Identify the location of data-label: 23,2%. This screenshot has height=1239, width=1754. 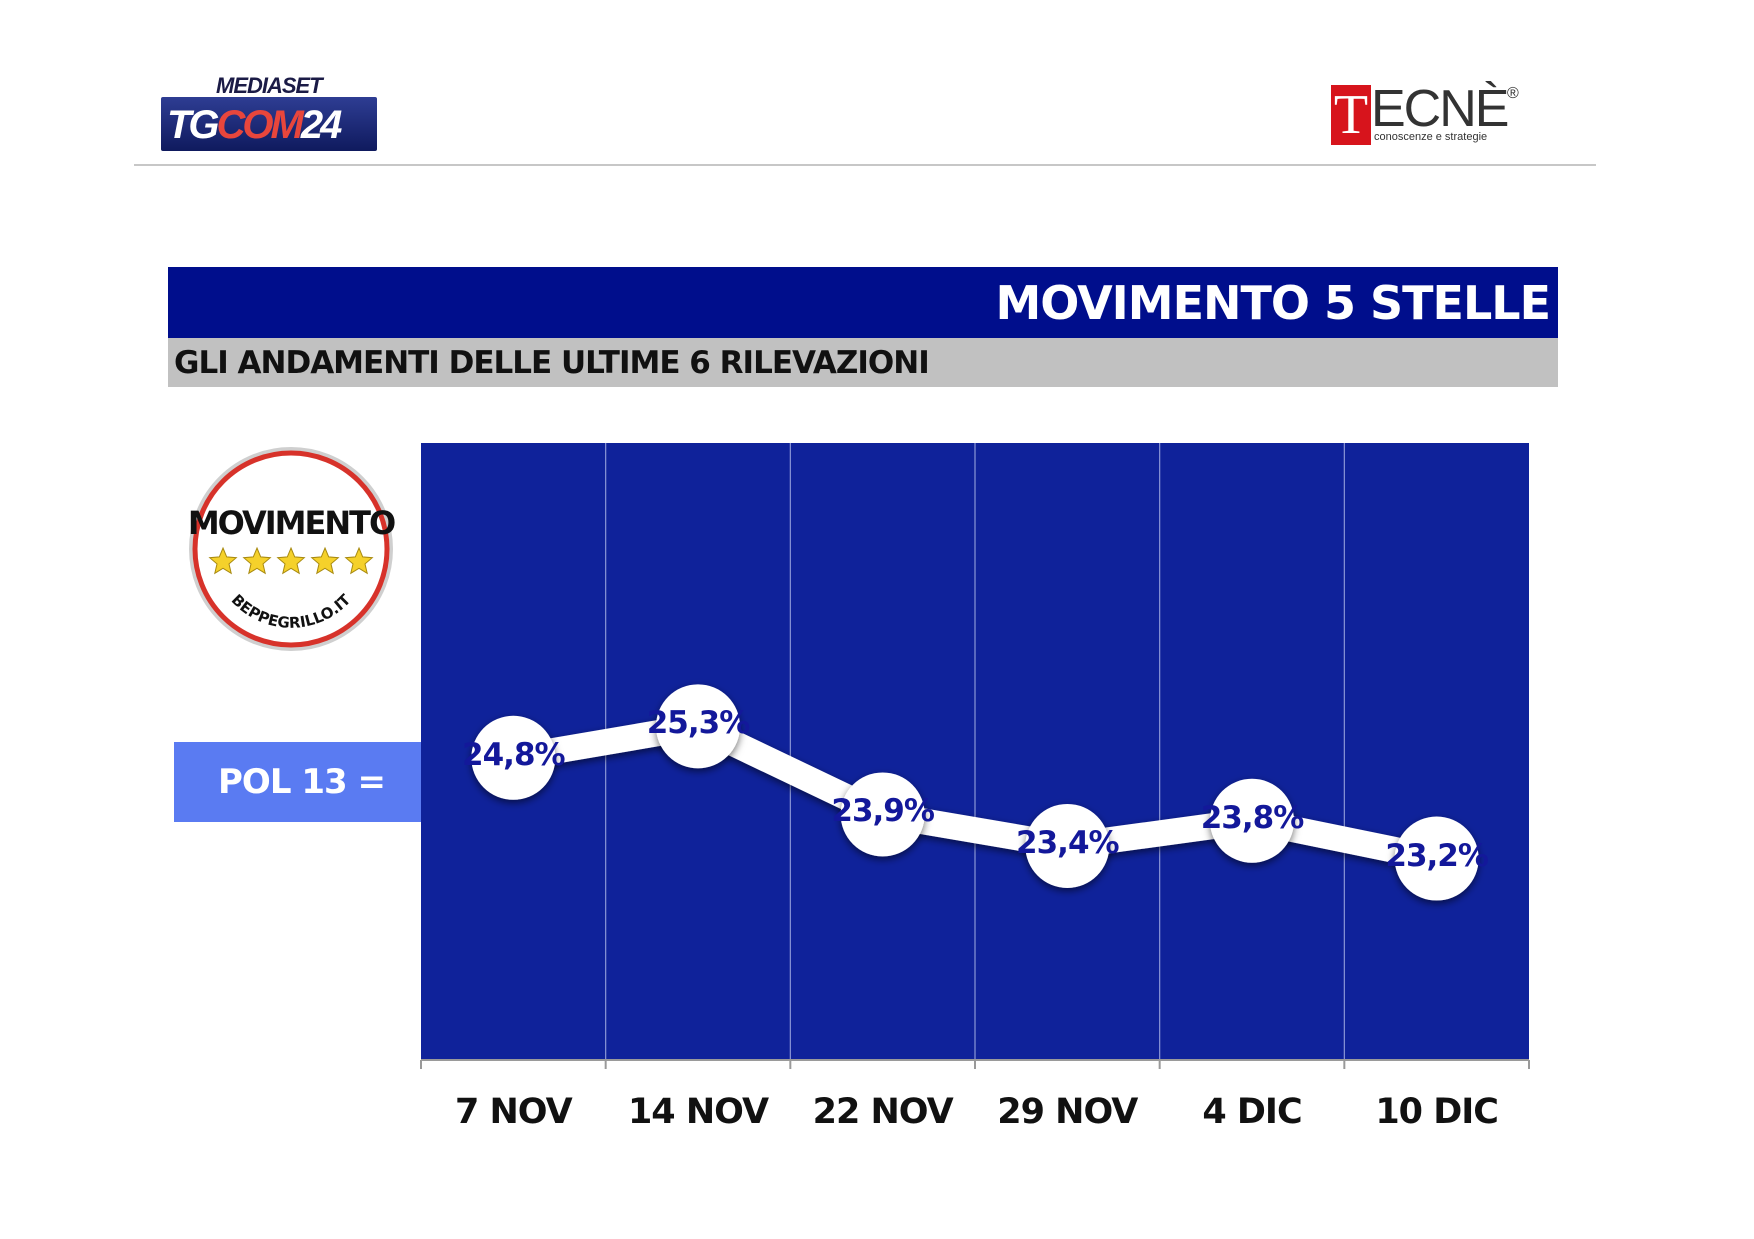
(1437, 855).